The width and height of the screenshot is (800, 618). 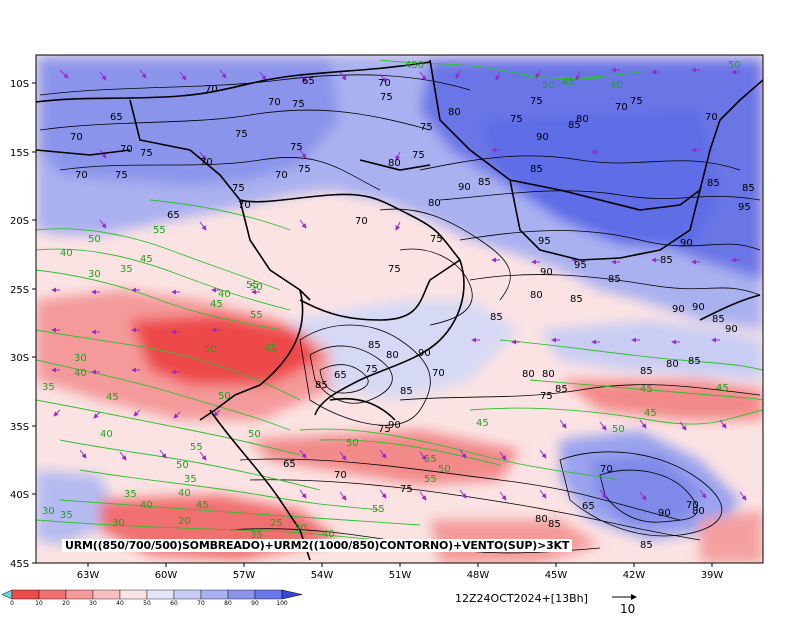 I want to click on wind-reference-value: 10, so click(x=628, y=609).